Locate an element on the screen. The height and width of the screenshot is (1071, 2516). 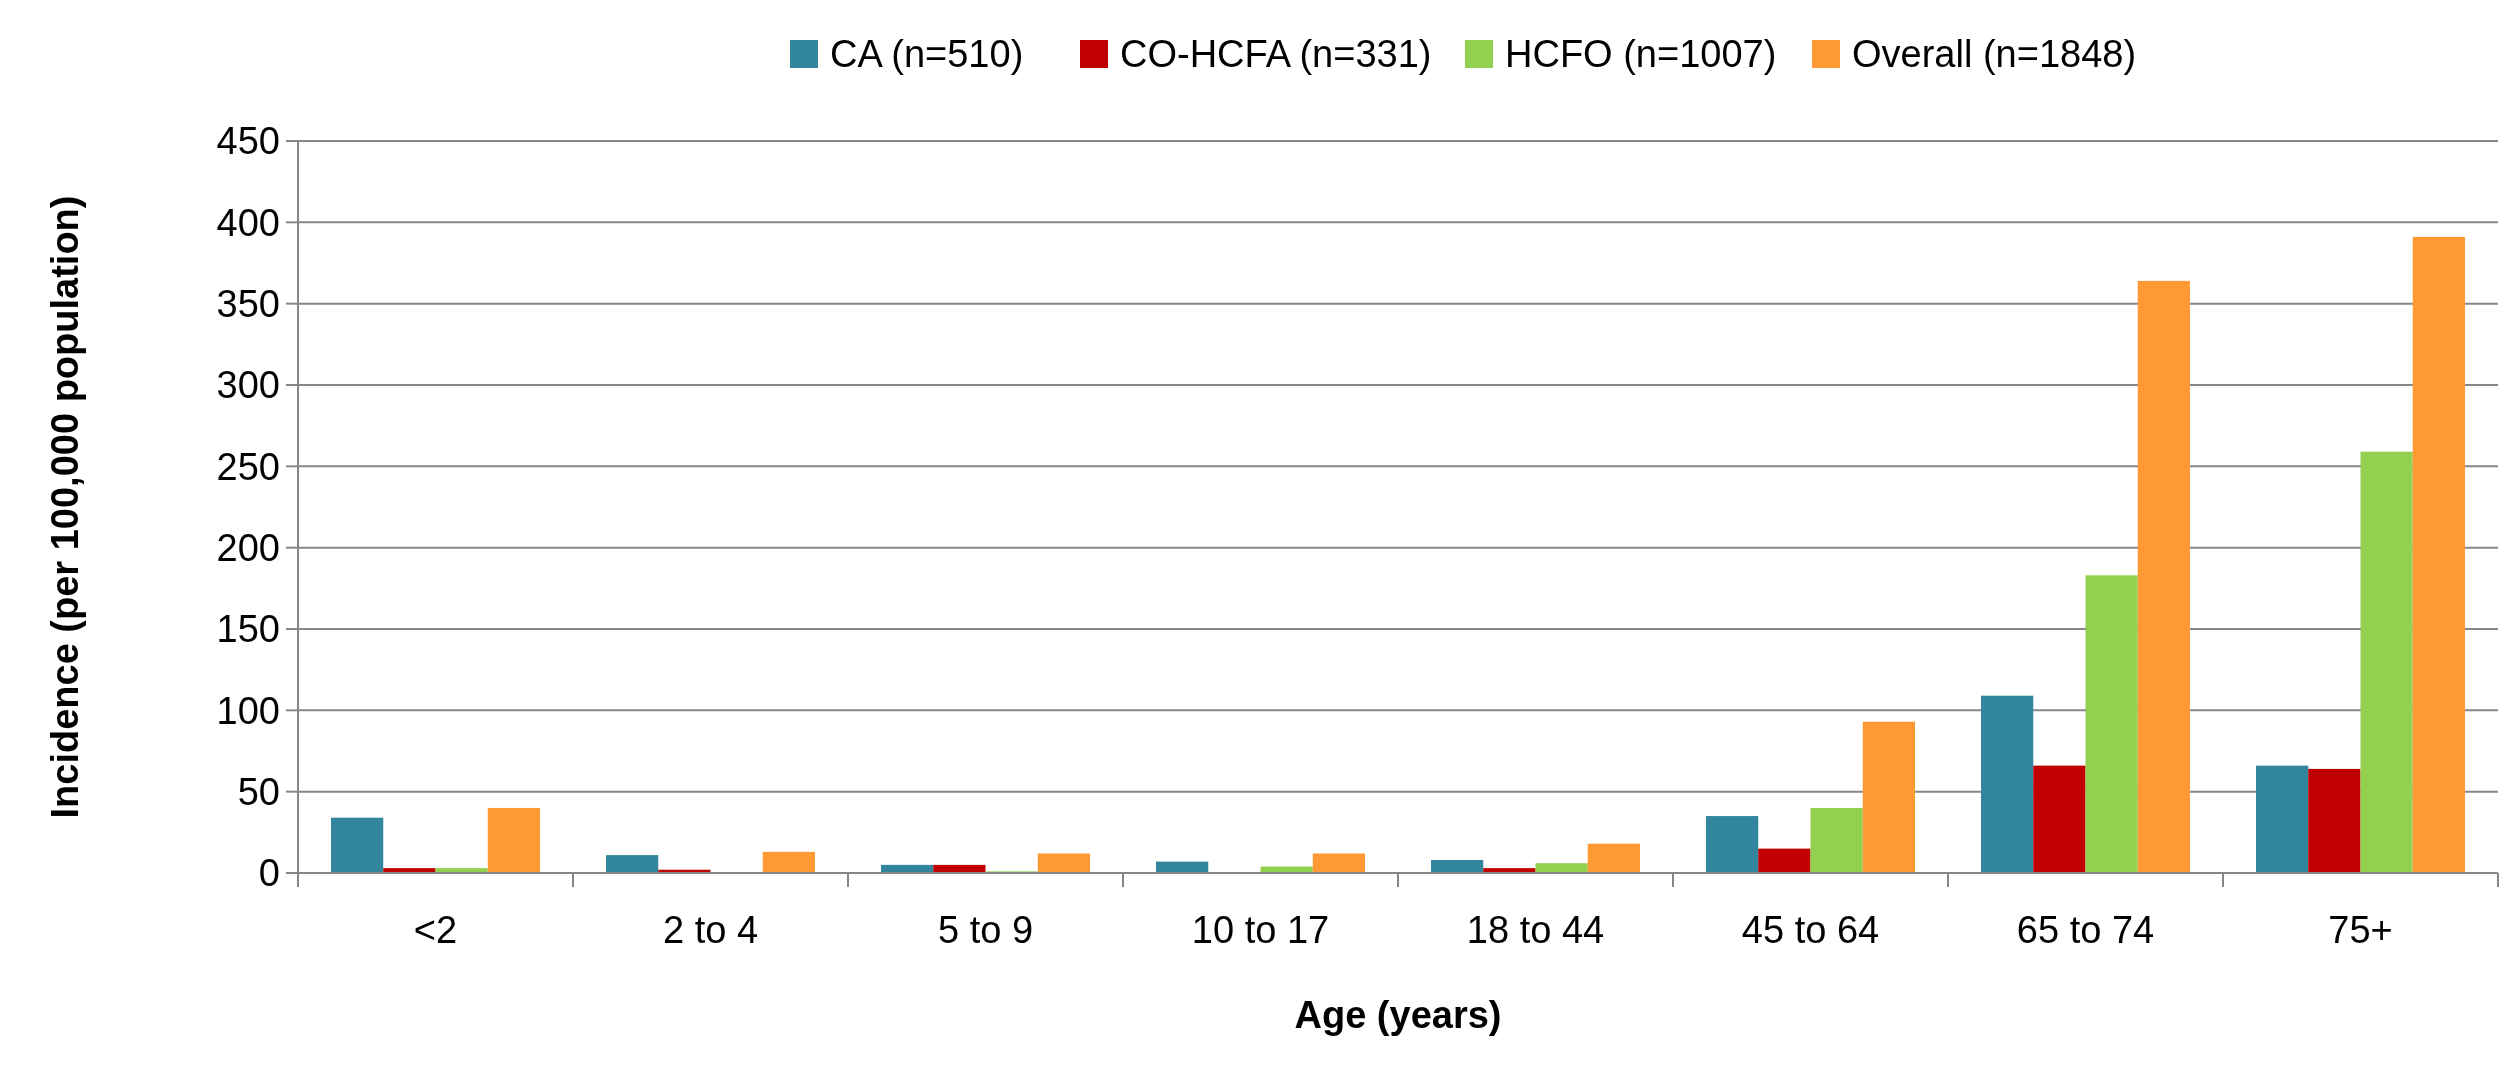
x-tick-label: 45 to 64 is located at coordinates (1810, 930).